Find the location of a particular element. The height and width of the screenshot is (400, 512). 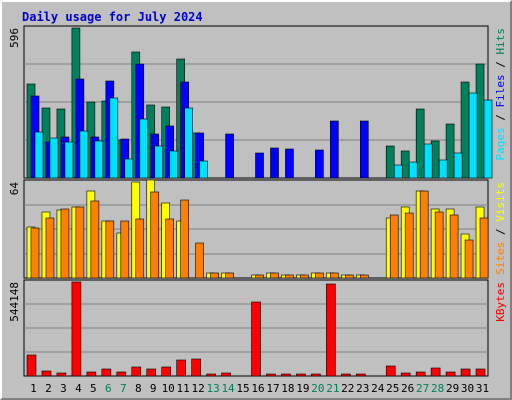

legend-visits: Visits is located at coordinates (500, 202).